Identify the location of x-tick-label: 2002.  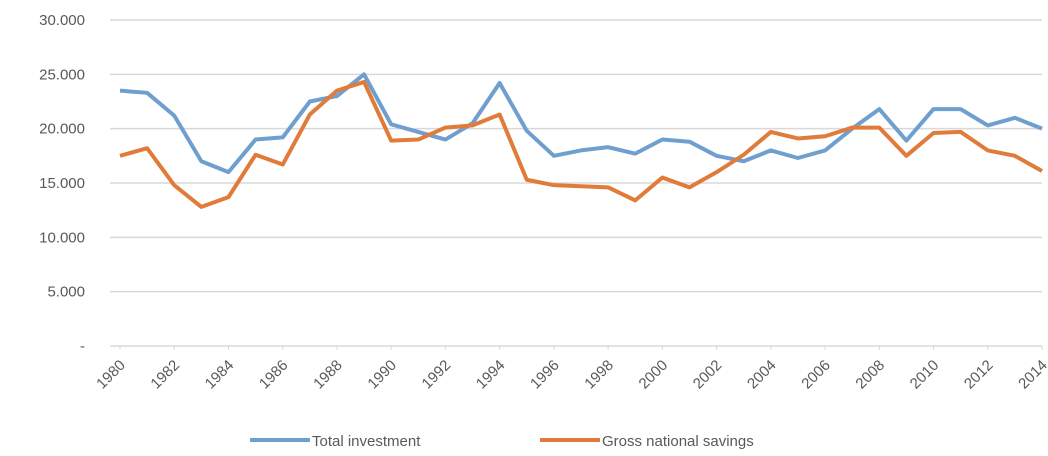
(708, 375).